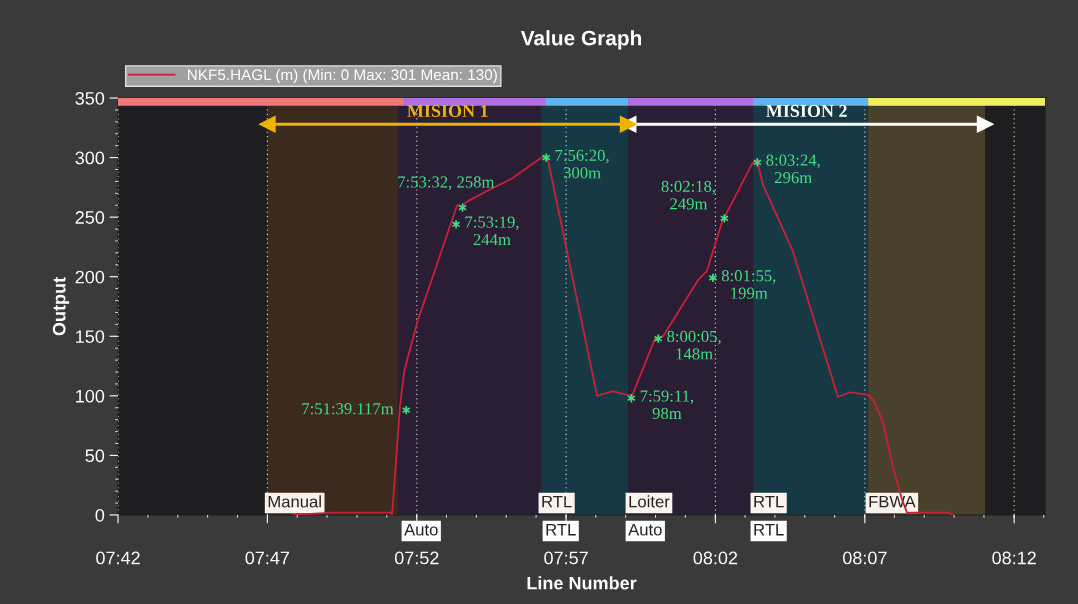  Describe the element at coordinates (294, 501) in the screenshot. I see `band-label: Manual` at that location.